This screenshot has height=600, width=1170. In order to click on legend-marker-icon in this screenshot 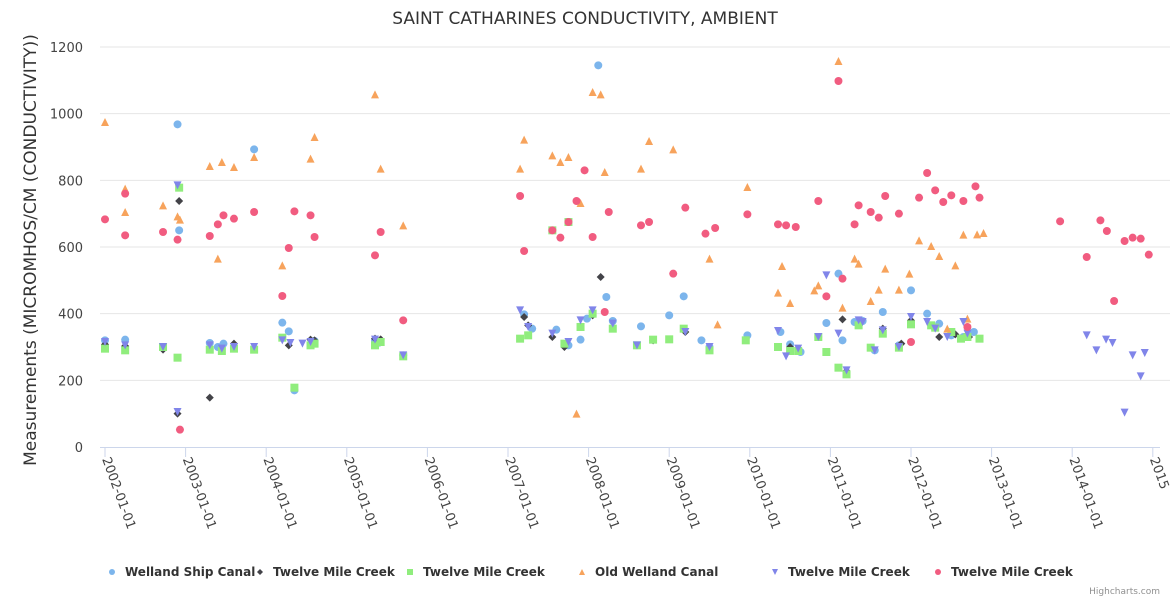, I will do `click(775, 572)`.